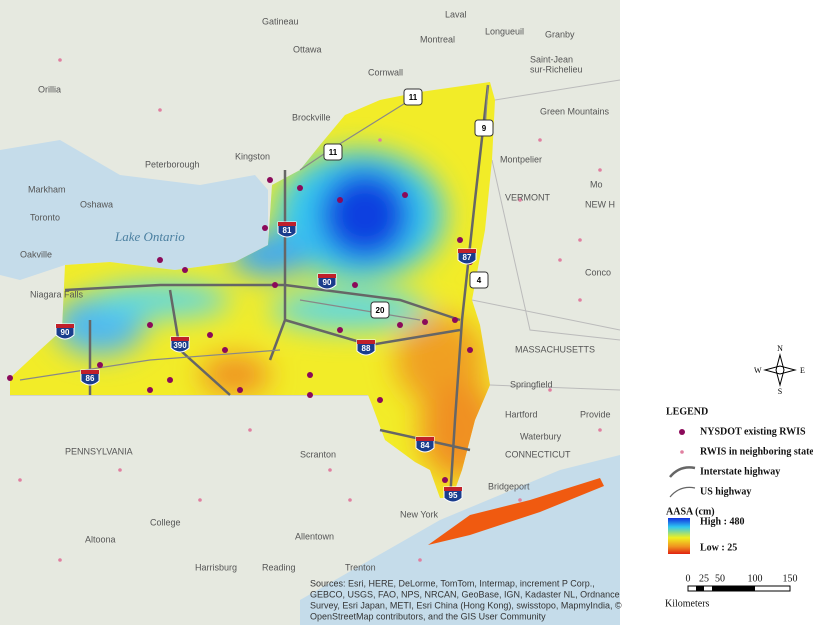 The height and width of the screenshot is (630, 813). Describe the element at coordinates (802, 370) in the screenshot. I see `compass-e: E` at that location.